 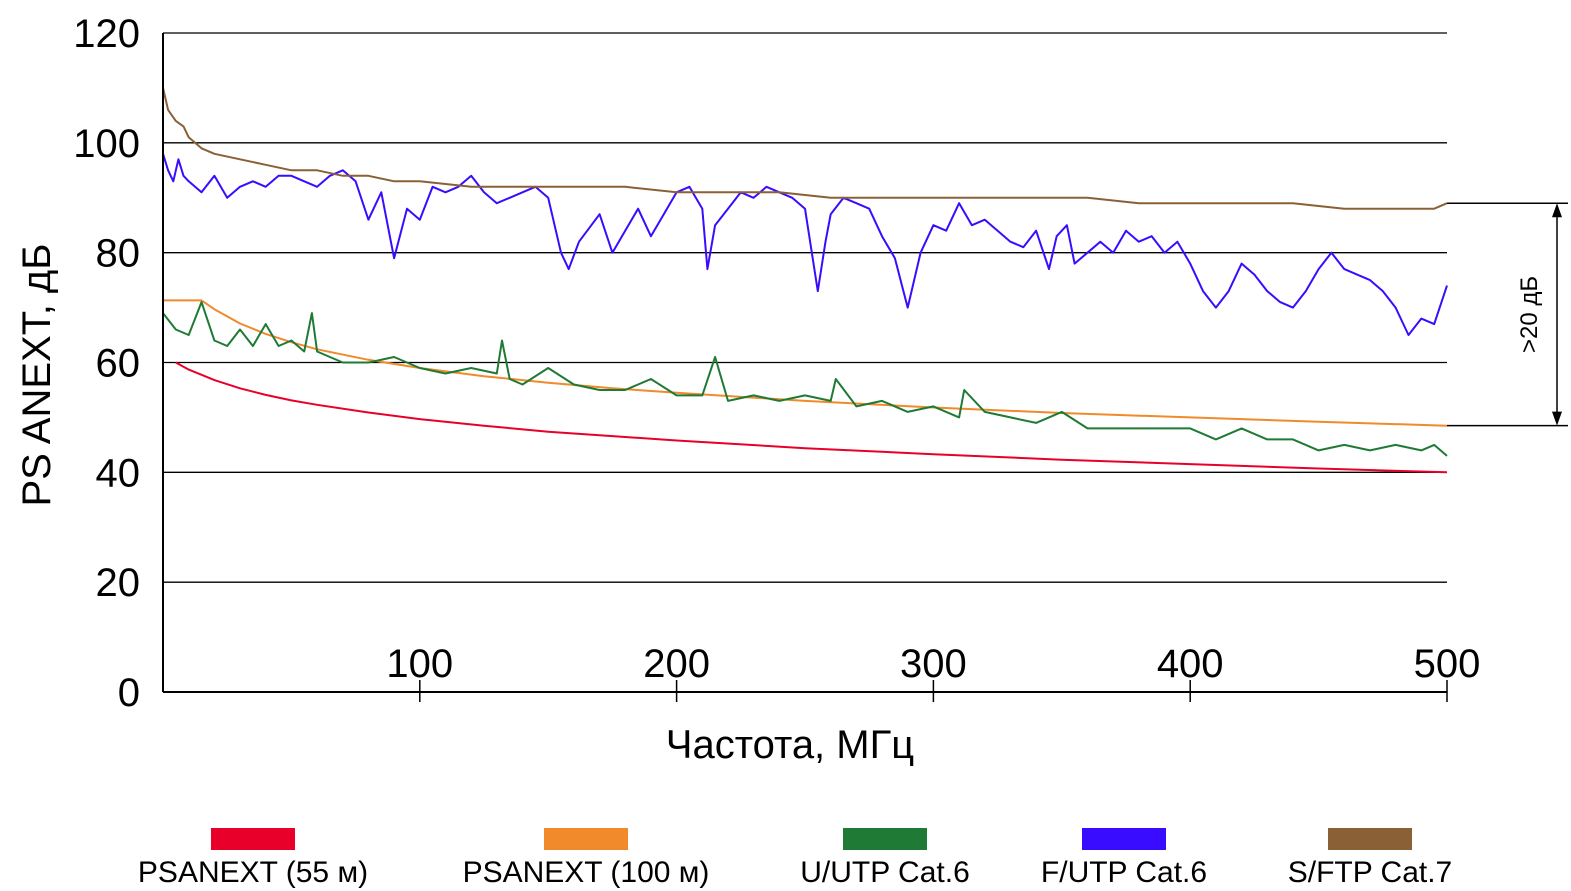 What do you see at coordinates (1529, 314) in the screenshot?
I see `annotation-label: >20 дБ` at bounding box center [1529, 314].